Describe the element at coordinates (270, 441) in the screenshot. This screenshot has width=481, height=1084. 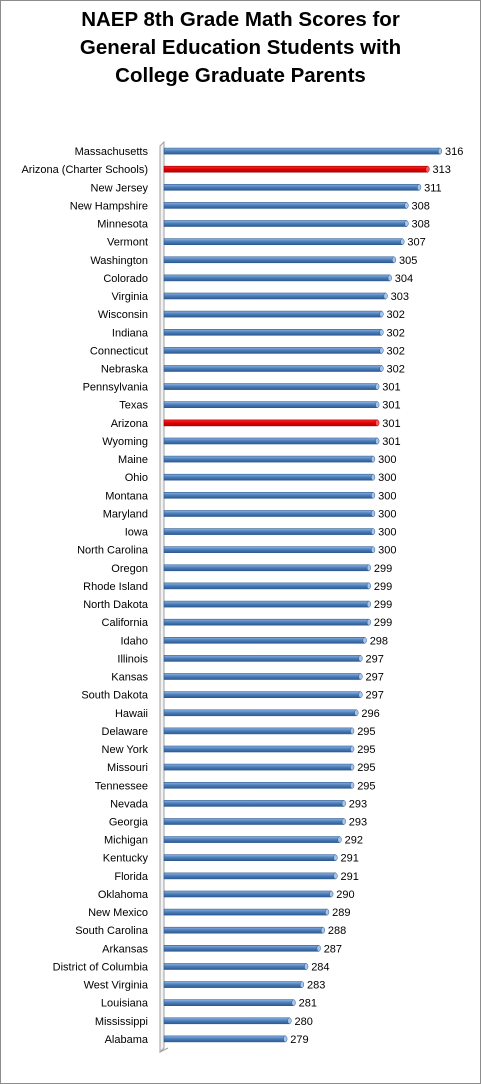
I see `bar-wyoming` at that location.